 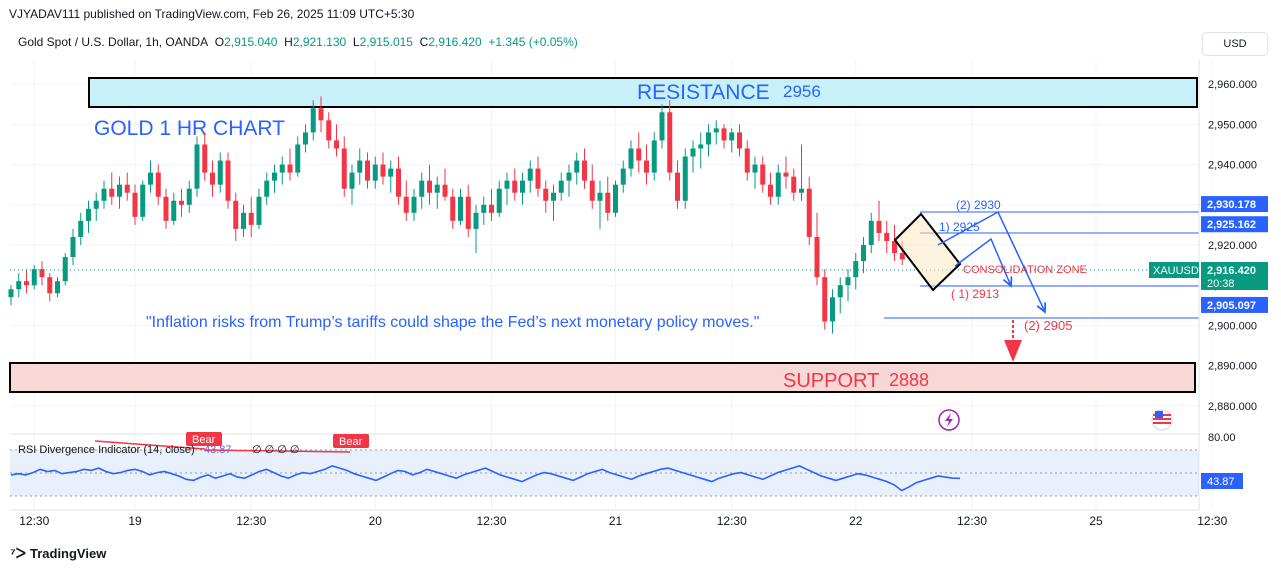 I want to click on low-label: L, so click(x=356, y=42).